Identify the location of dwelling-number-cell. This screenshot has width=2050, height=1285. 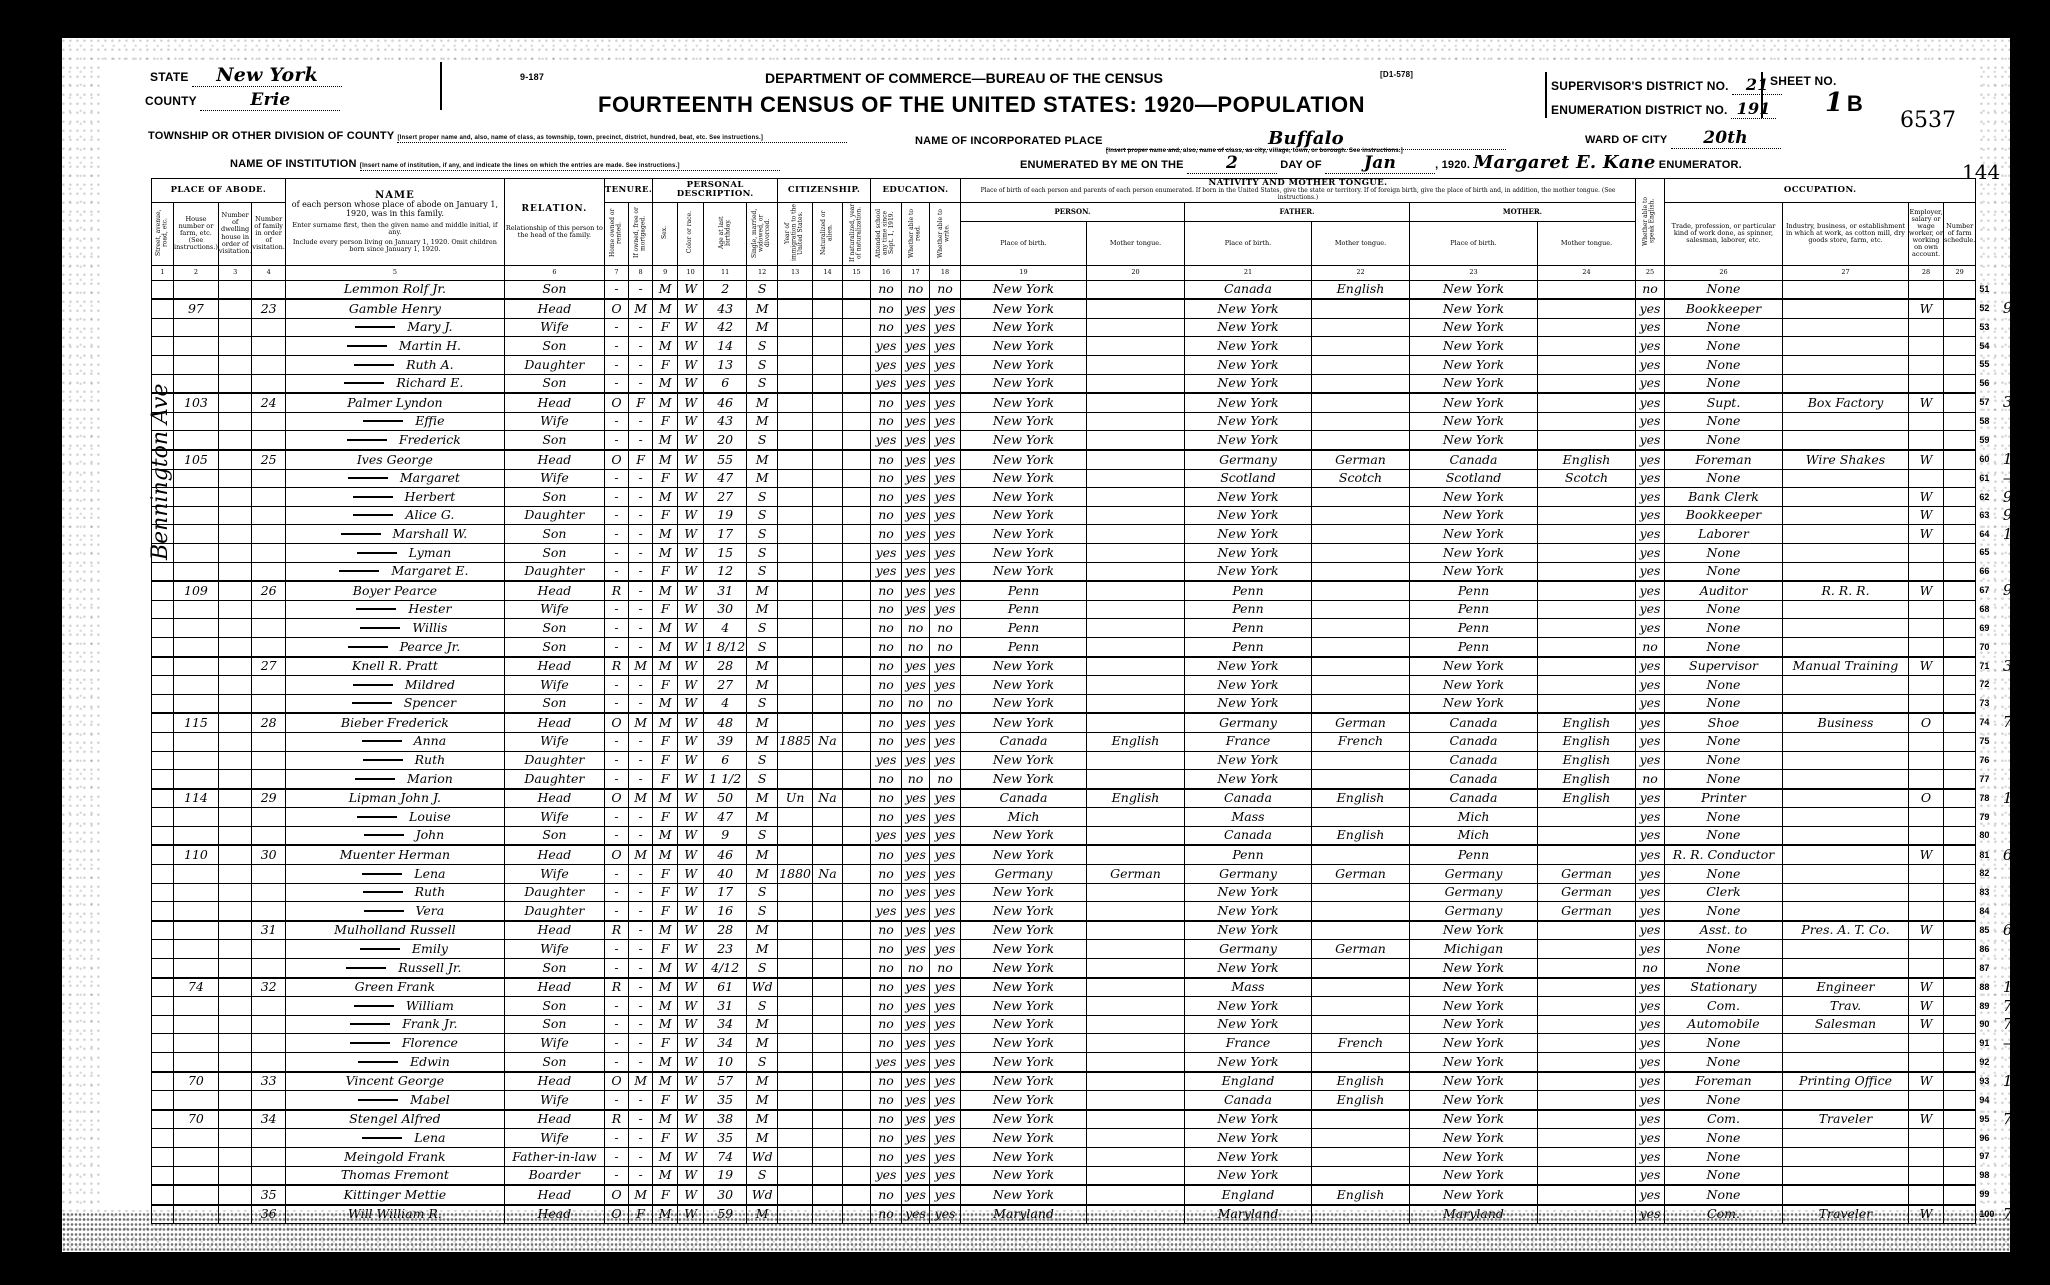
(235, 817).